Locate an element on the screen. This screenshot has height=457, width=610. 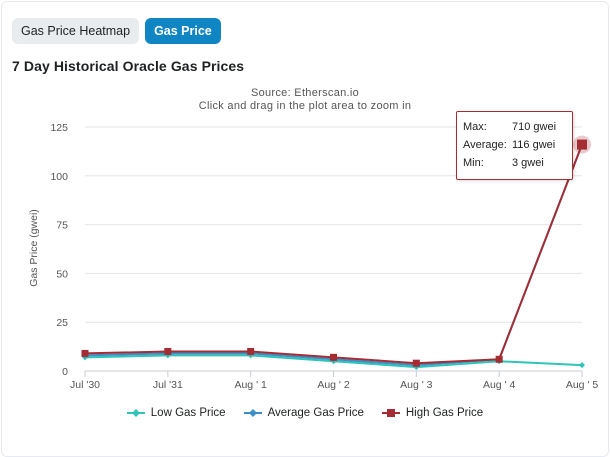
x-tick-label: Aug ' 1 is located at coordinates (250, 385).